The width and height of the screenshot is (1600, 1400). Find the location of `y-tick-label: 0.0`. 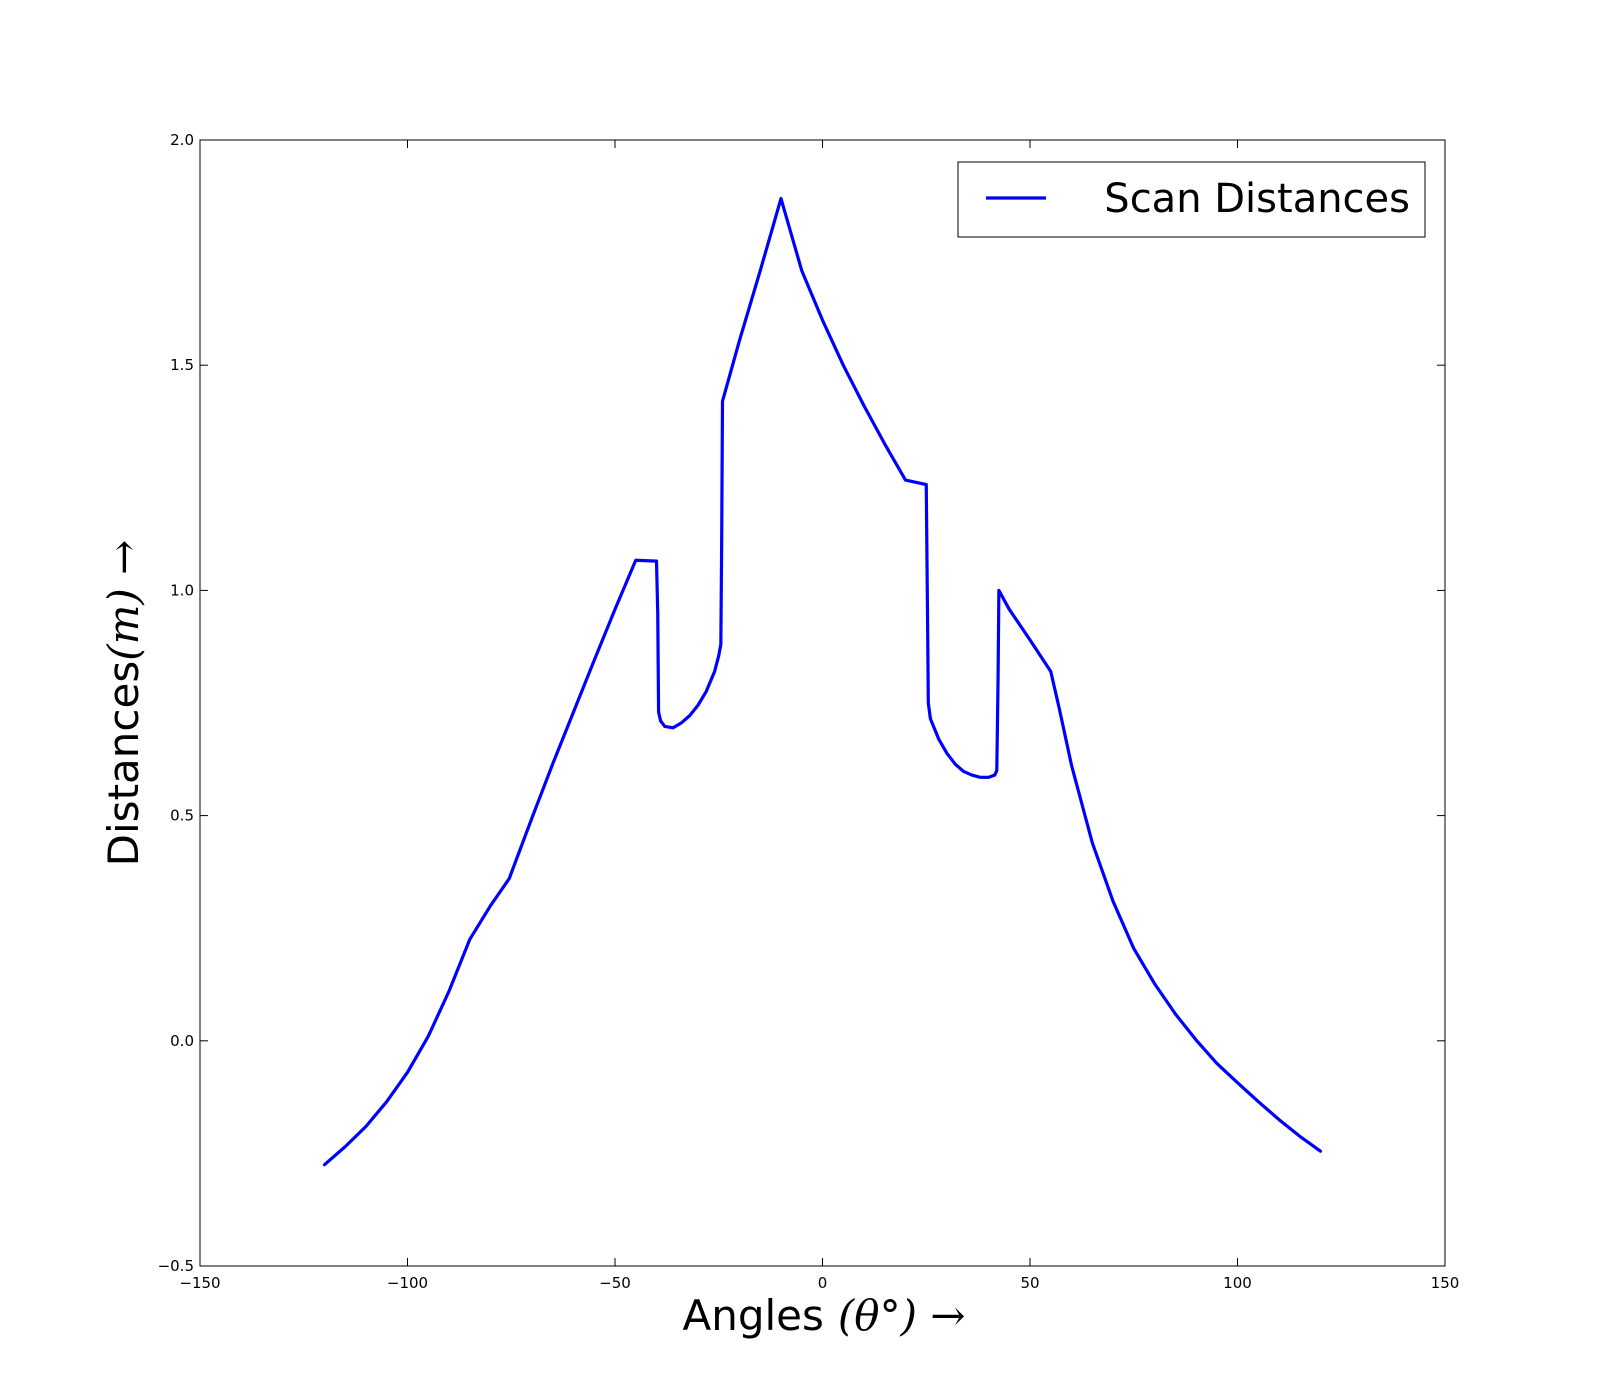

y-tick-label: 0.0 is located at coordinates (182, 1041).